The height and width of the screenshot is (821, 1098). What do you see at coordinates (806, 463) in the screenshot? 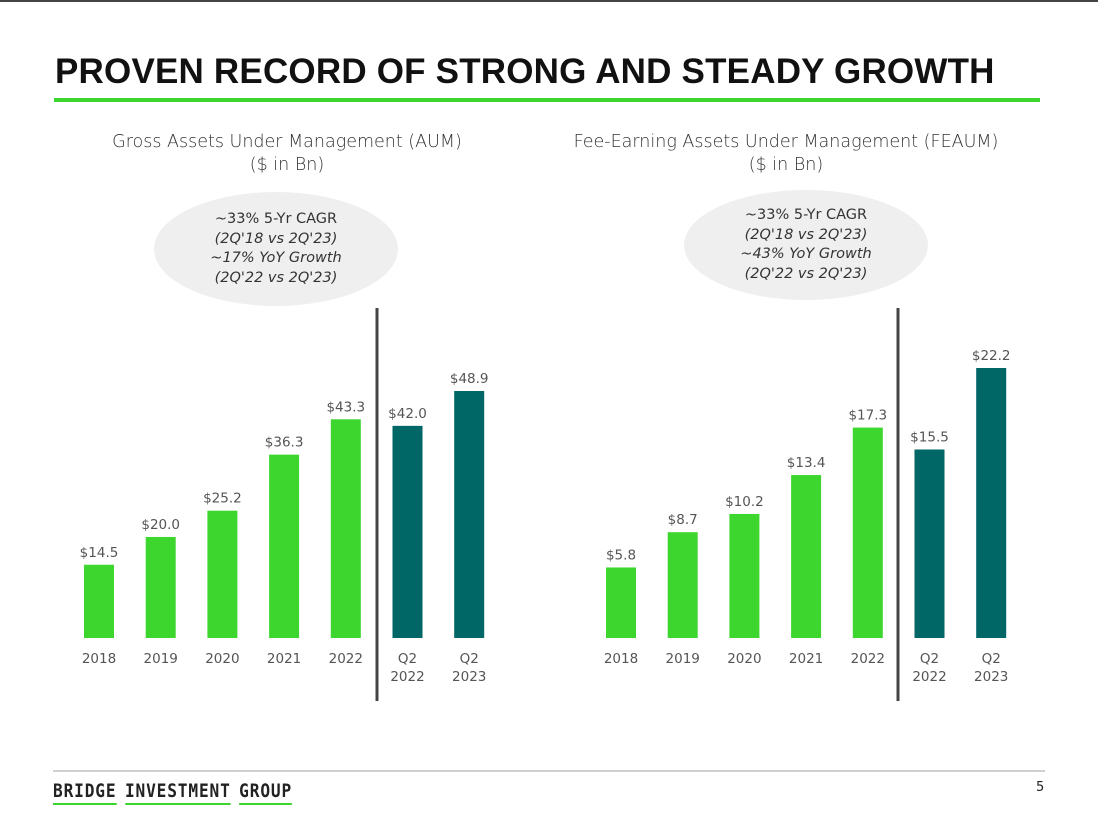
I see `data-label: $13.4` at bounding box center [806, 463].